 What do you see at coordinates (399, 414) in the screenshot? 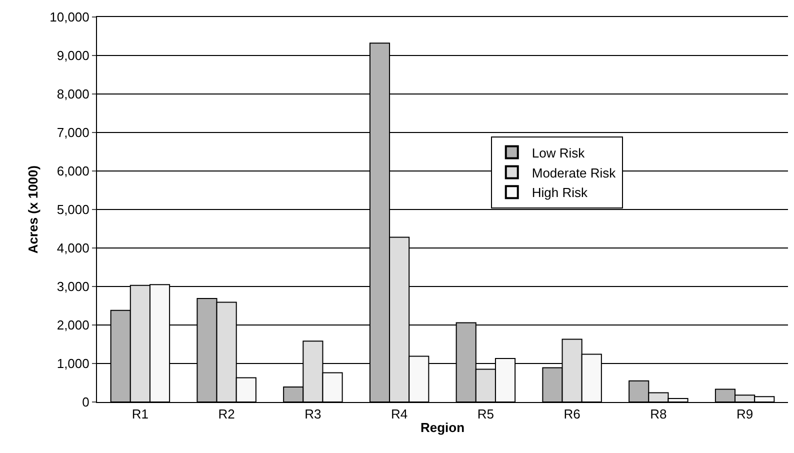
I see `x-tick-label: R4` at bounding box center [399, 414].